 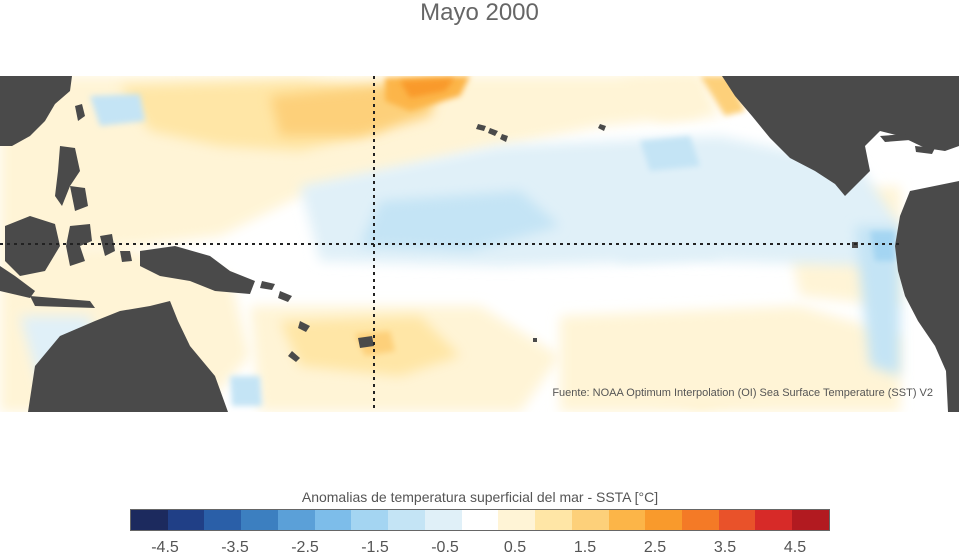 What do you see at coordinates (795, 547) in the screenshot?
I see `colorbar-tick-label: 4.5` at bounding box center [795, 547].